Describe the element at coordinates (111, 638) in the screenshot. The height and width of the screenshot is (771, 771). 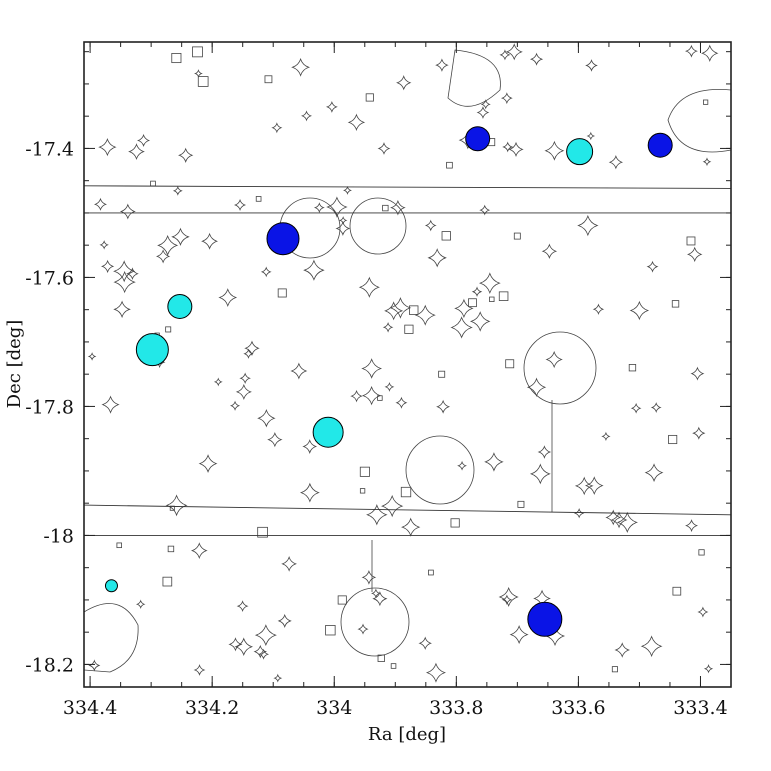
I see `edge-mask` at that location.